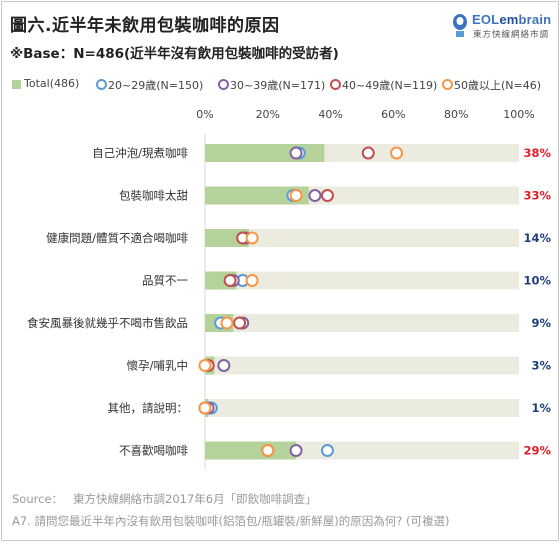 This screenshot has height=542, width=560. Describe the element at coordinates (511, 35) in the screenshot. I see `logo-subtext: 東方快線網絡市調` at that location.